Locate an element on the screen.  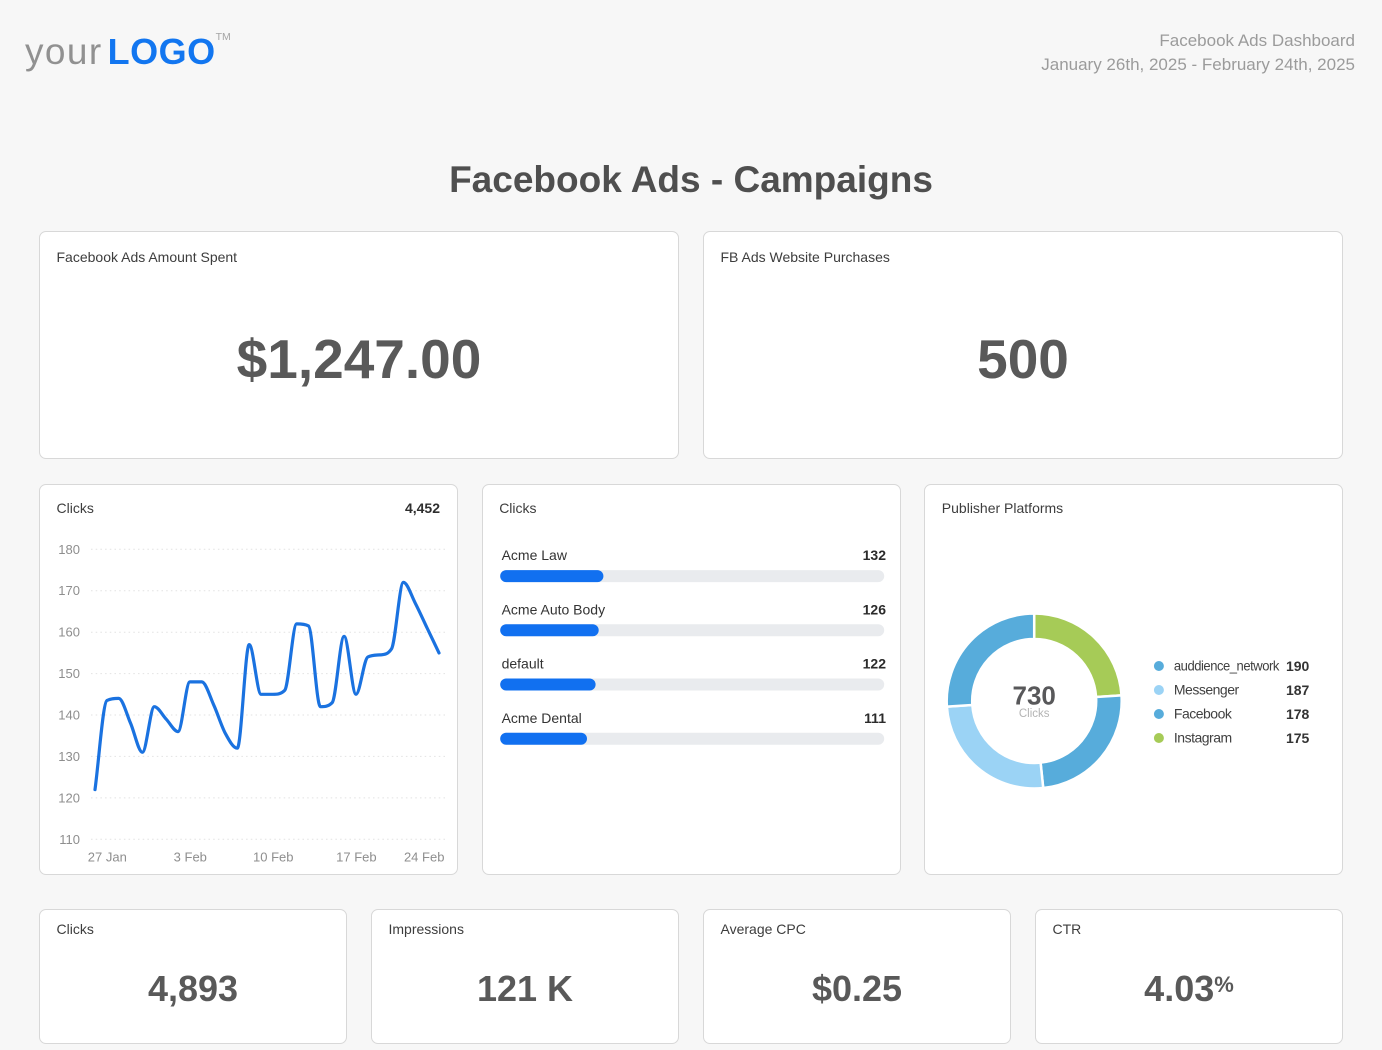
svg-text: 10 Feb is located at coordinates (273, 857).